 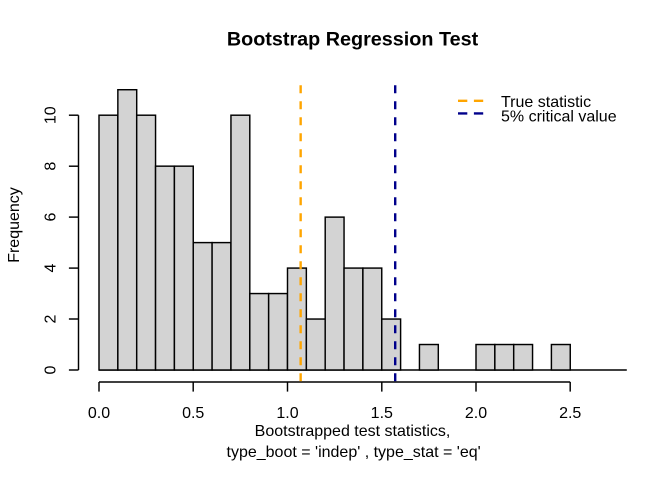 I want to click on svg-text: 8, so click(x=51, y=166).